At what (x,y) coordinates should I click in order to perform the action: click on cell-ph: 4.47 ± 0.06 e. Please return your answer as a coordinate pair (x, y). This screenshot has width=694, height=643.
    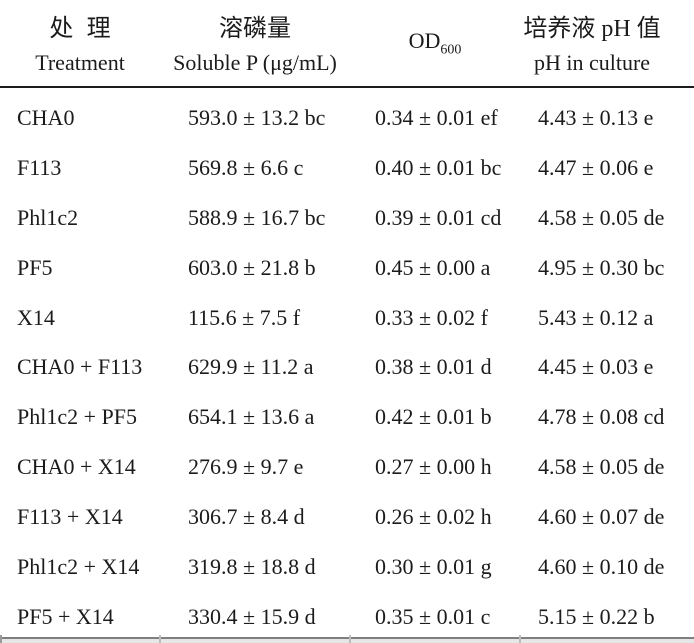
    Looking at the image, I should click on (596, 167).